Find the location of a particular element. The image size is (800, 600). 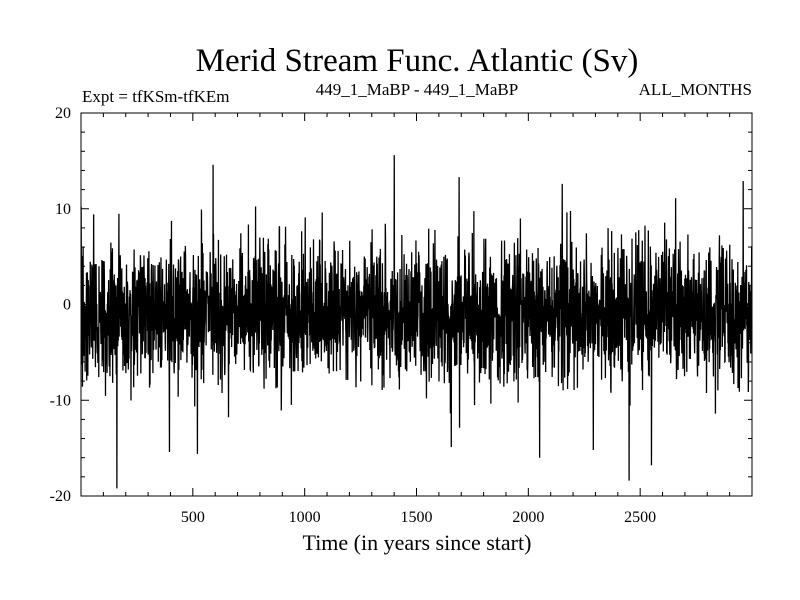

y-tick-label: -10 is located at coordinates (60, 400).